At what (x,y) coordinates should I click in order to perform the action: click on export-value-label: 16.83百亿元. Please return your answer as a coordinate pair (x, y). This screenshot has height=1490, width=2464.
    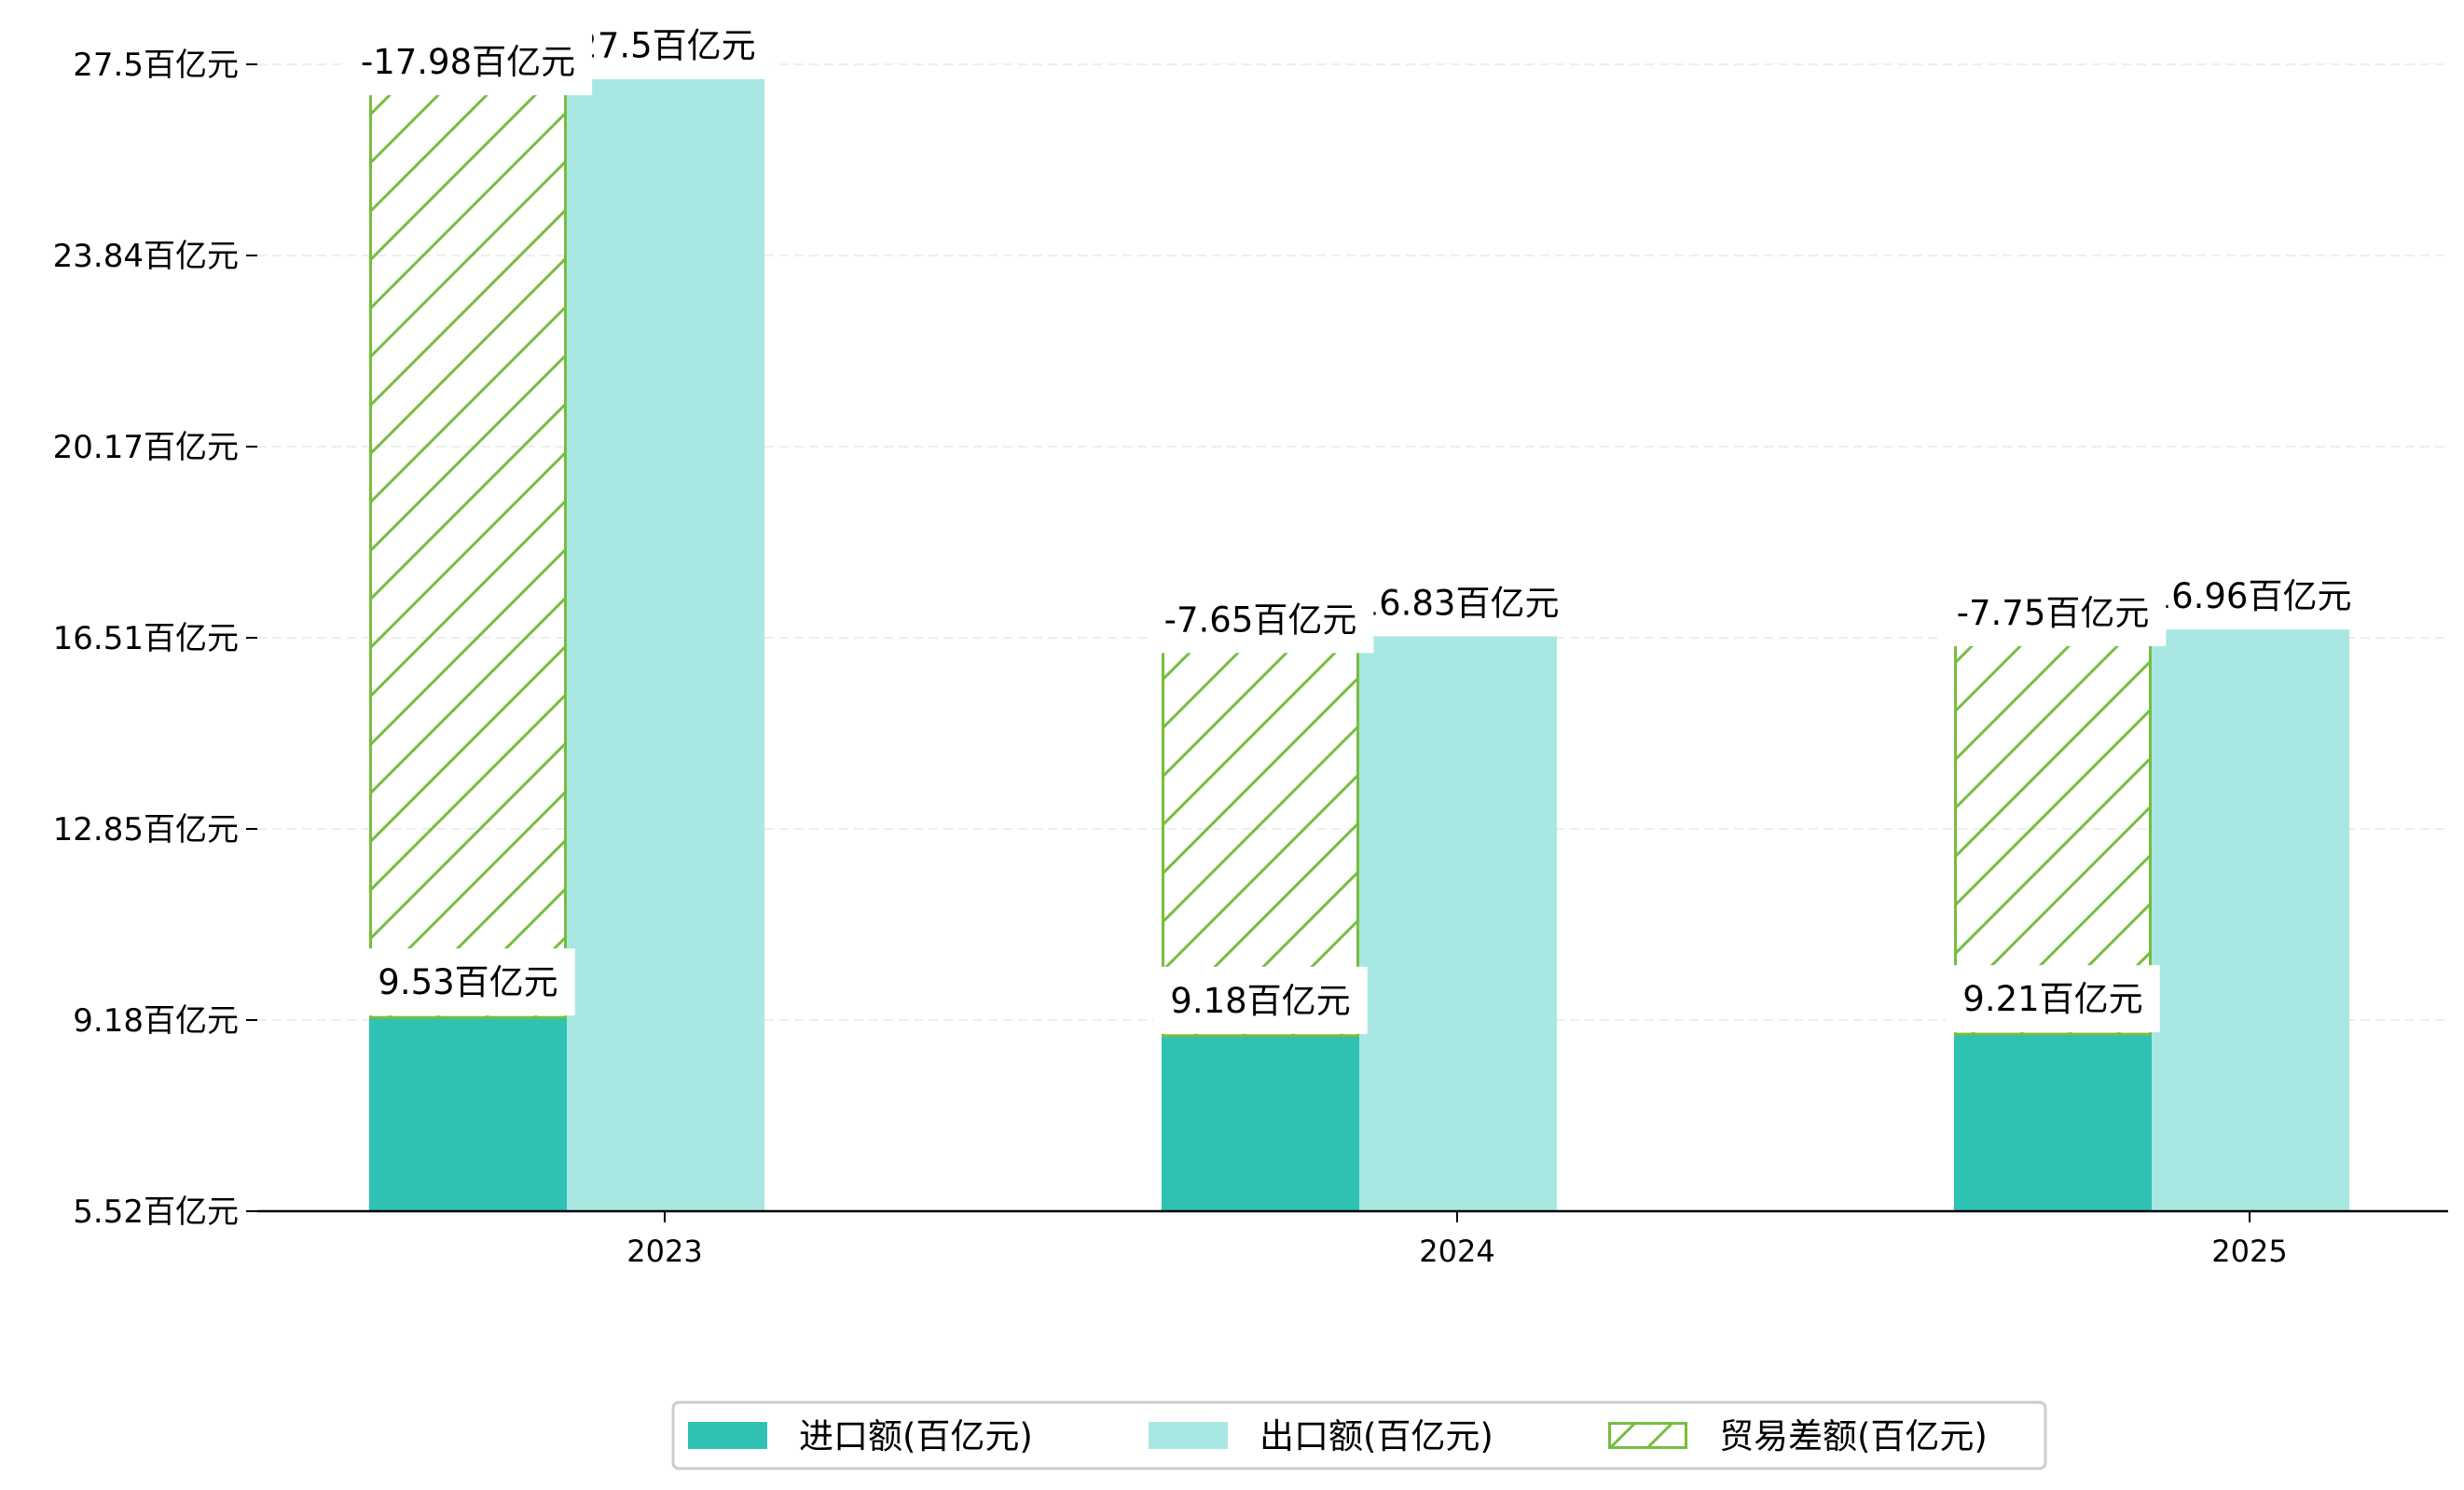
    Looking at the image, I should click on (1458, 603).